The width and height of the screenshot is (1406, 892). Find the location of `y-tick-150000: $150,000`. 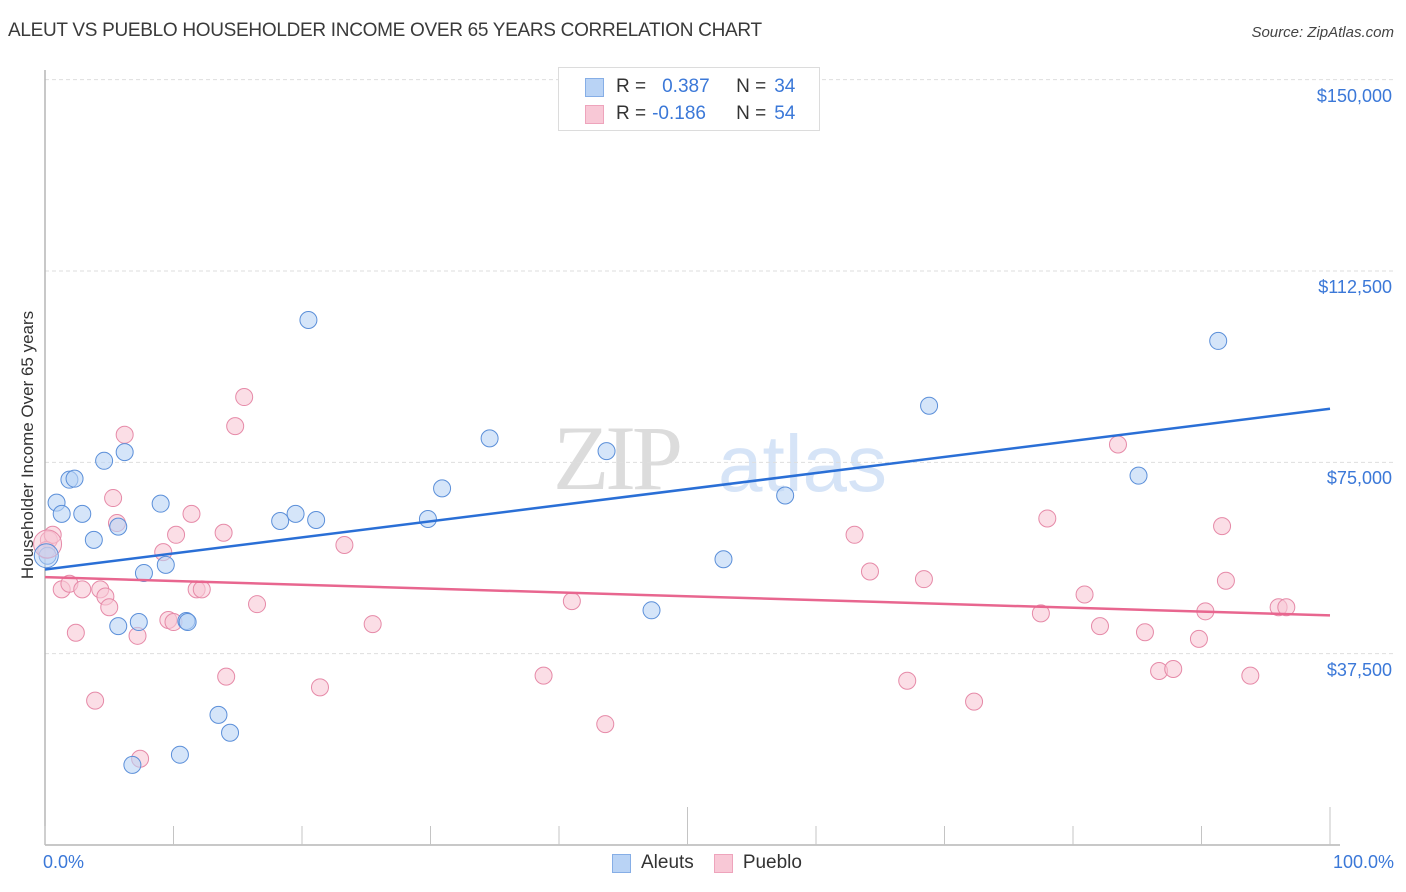

y-tick-150000: $150,000 is located at coordinates (1354, 96).